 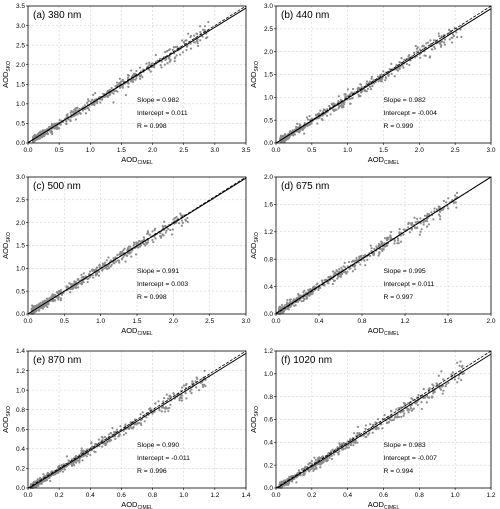 I want to click on x-tick-label: 1.0, so click(x=90, y=150).